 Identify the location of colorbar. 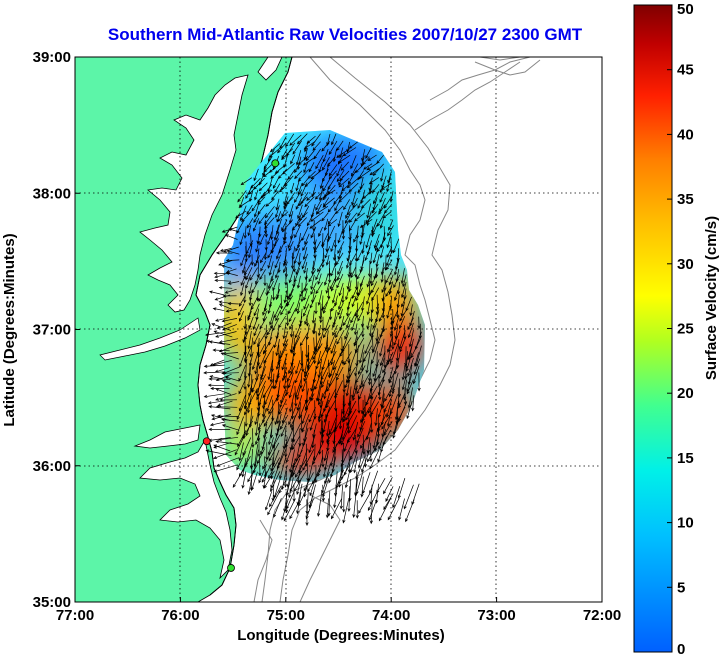
(653, 328).